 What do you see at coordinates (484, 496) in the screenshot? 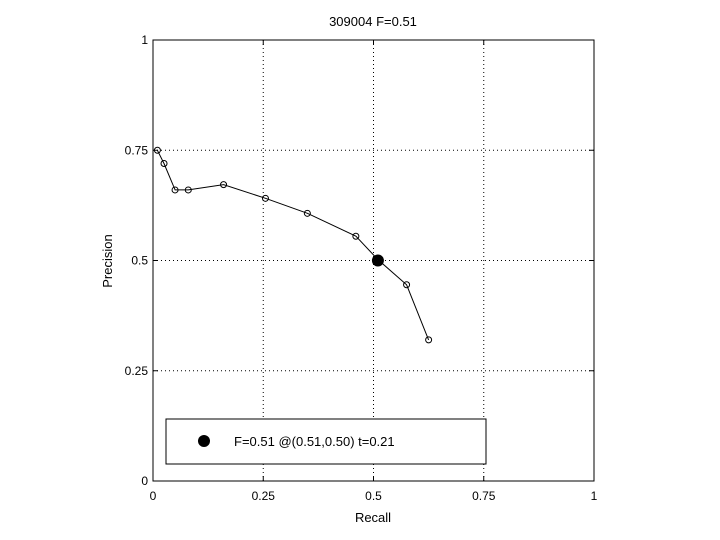
I see `x-tick-label: 0.75` at bounding box center [484, 496].